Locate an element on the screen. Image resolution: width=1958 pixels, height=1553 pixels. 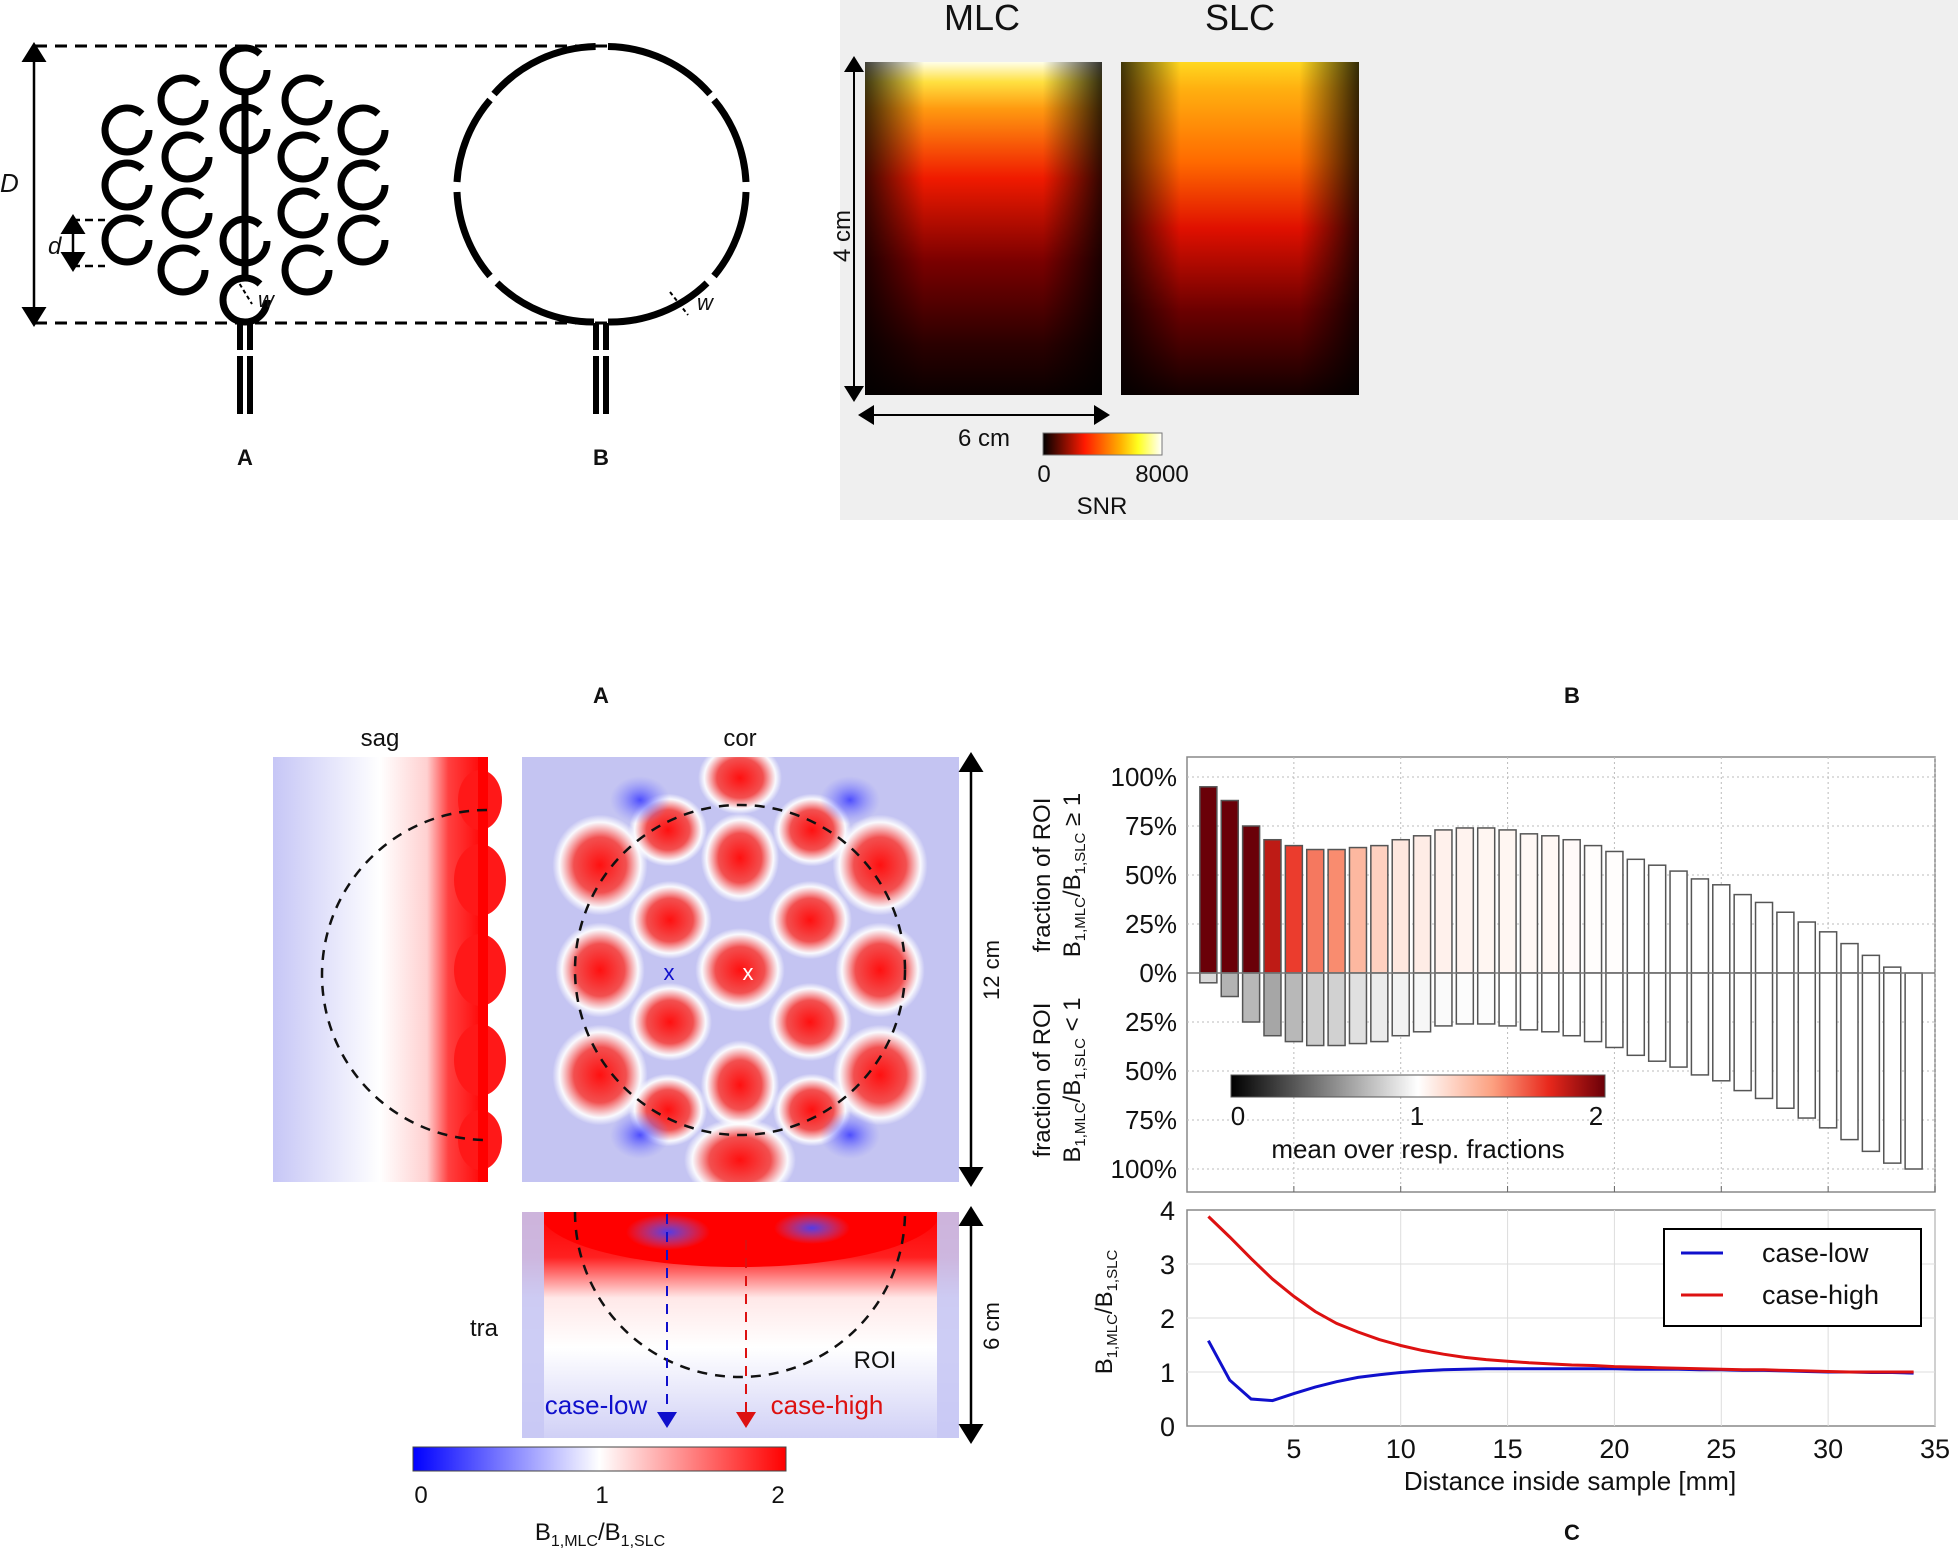
b1-colorbar-min: 0 is located at coordinates (420, 1495).